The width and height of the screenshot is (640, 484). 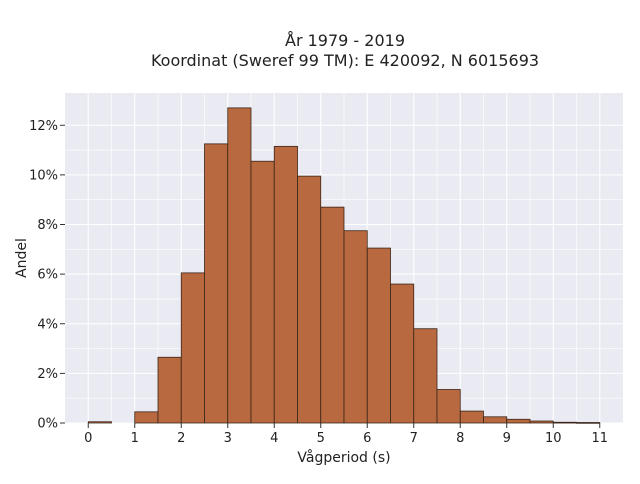 I want to click on y-tick-label: 6%, so click(x=47, y=275).